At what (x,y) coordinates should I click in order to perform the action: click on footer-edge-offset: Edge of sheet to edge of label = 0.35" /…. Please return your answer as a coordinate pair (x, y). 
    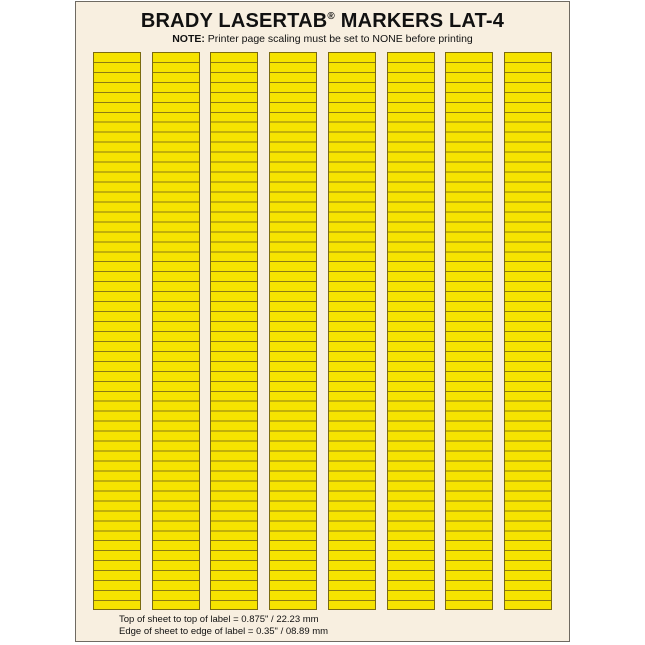
    Looking at the image, I should click on (224, 631).